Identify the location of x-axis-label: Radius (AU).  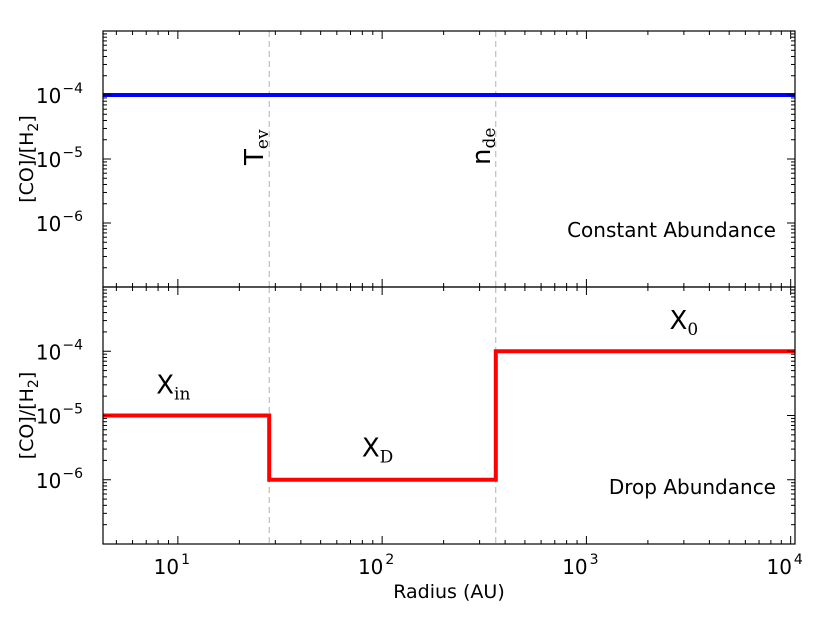
(448, 592).